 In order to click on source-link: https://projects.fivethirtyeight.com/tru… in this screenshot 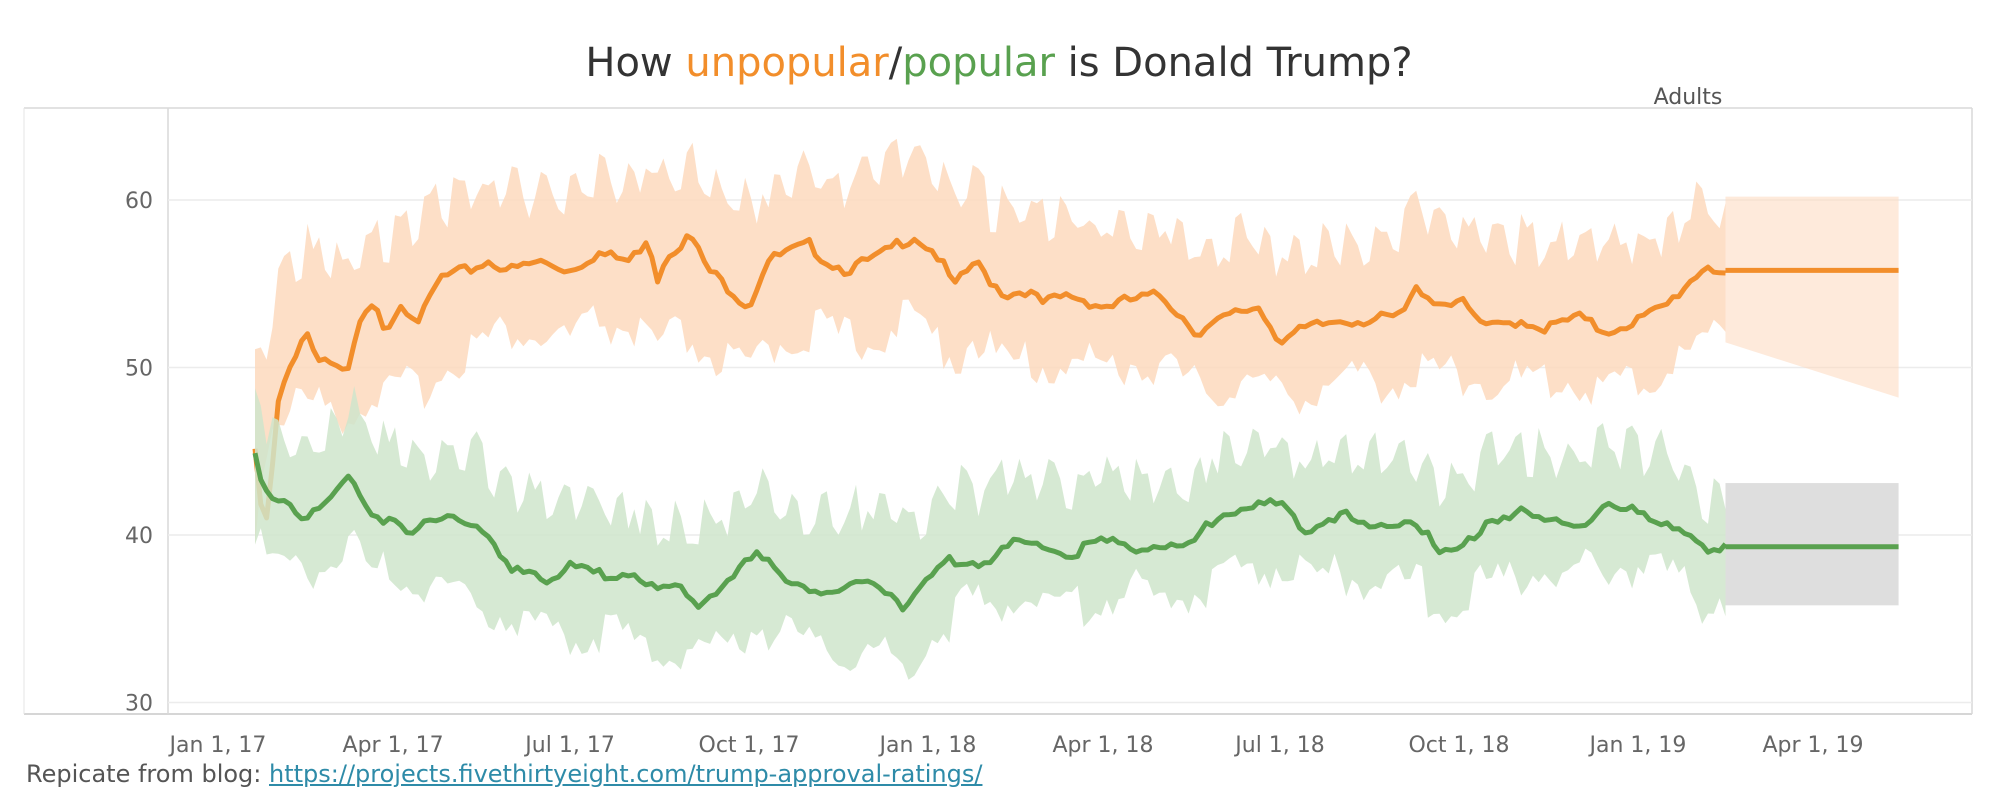, I will do `click(625, 774)`.